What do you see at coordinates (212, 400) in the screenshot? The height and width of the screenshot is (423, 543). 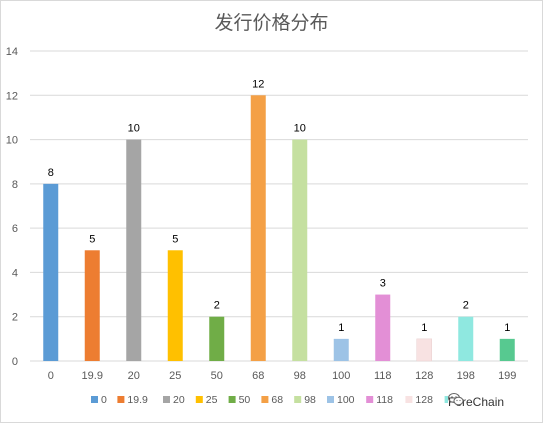 I see `legend-item: 25` at bounding box center [212, 400].